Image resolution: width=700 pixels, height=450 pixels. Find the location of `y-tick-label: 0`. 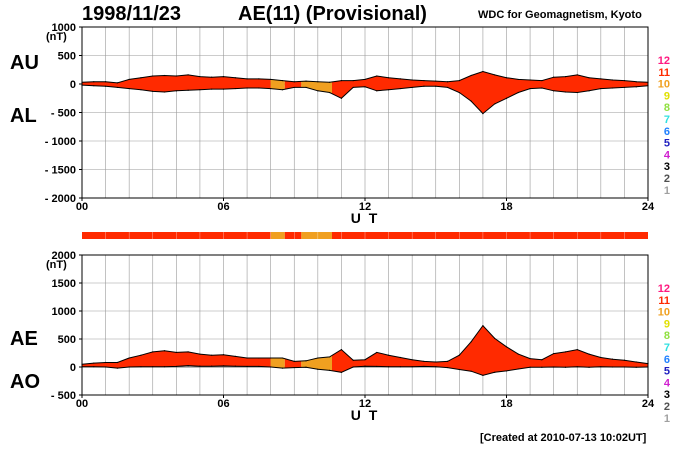

y-tick-label: 0 is located at coordinates (73, 85).